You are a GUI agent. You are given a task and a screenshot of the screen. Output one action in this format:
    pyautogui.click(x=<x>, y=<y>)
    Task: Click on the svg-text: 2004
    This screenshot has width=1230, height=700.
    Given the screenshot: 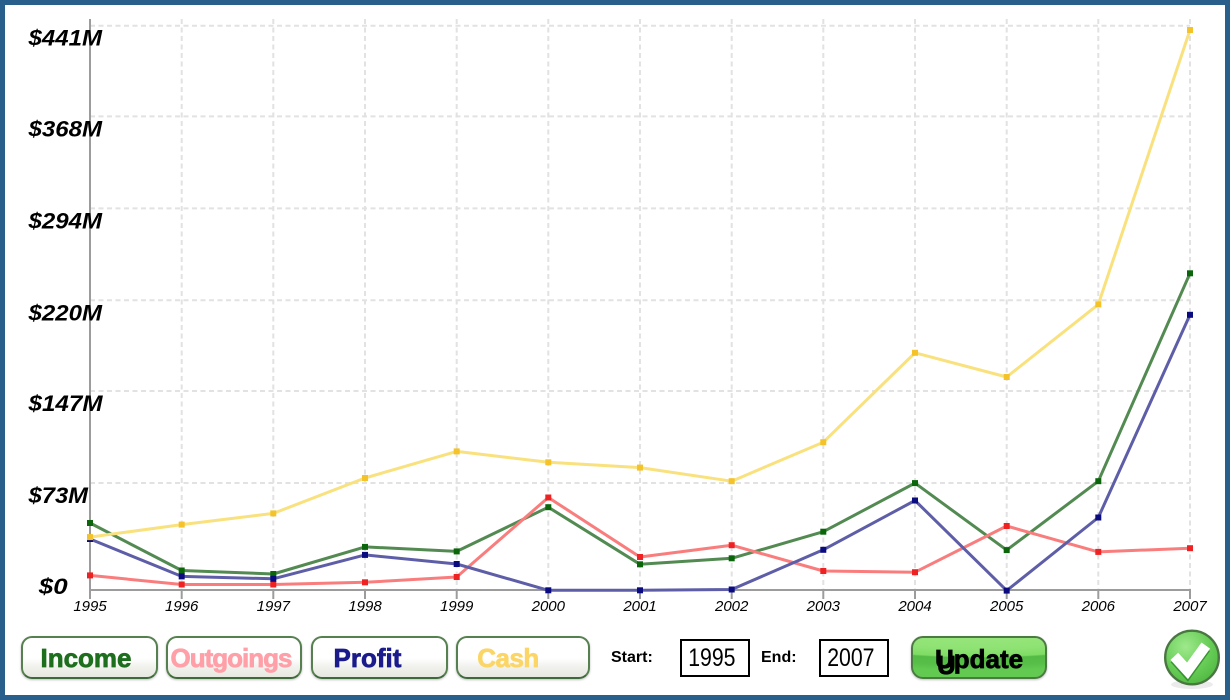 What is the action you would take?
    pyautogui.click(x=914, y=606)
    